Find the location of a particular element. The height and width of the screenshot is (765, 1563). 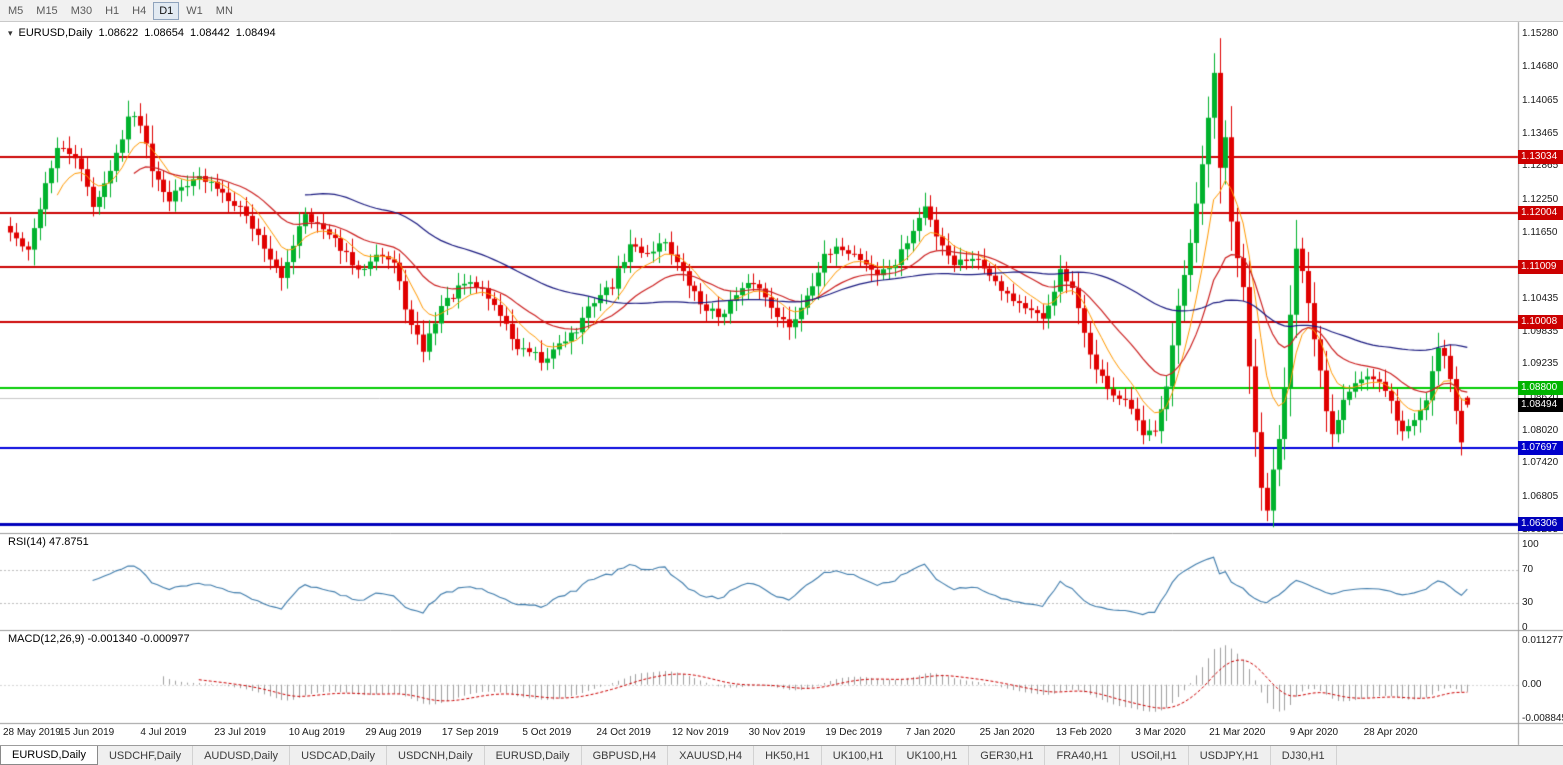

macd-axis-label: 0.011277 is located at coordinates (1542, 640).